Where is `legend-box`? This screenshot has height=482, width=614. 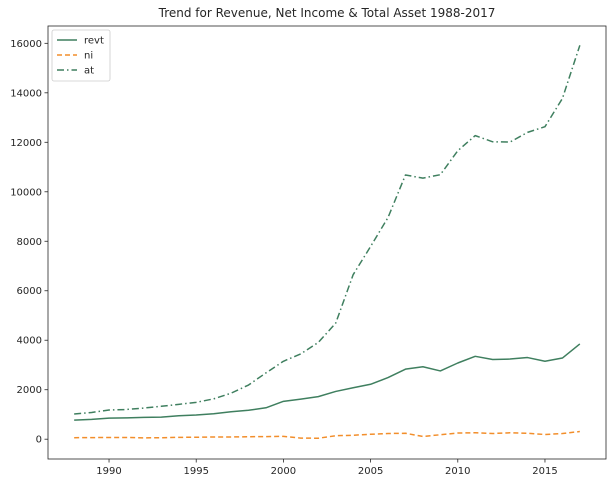 legend-box is located at coordinates (81, 55).